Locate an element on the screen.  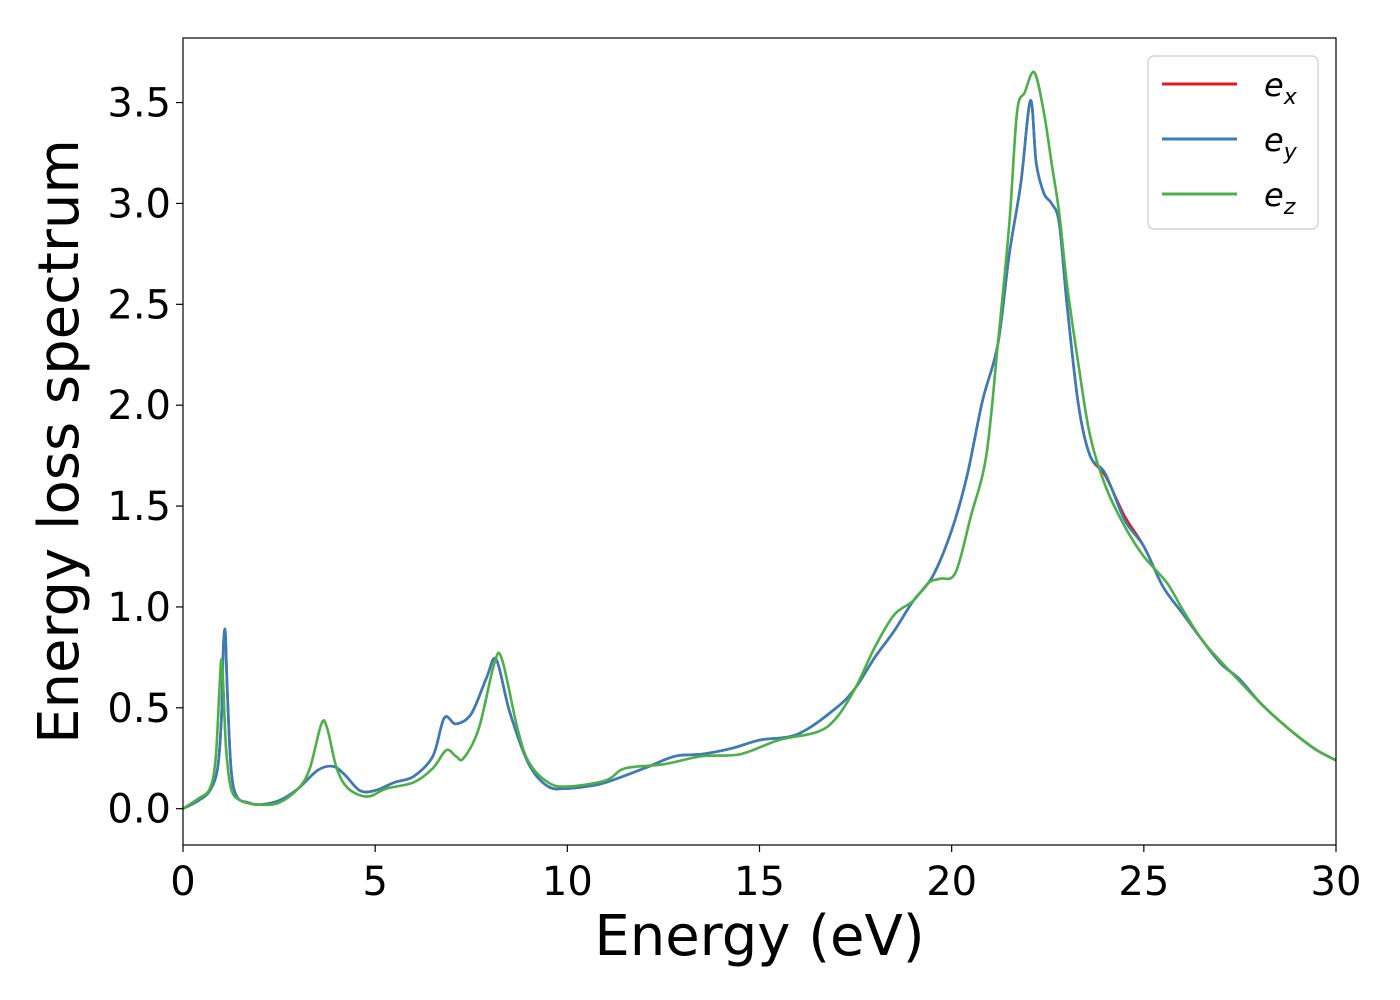
y-tick-label: 1.0 is located at coordinates (139, 608).